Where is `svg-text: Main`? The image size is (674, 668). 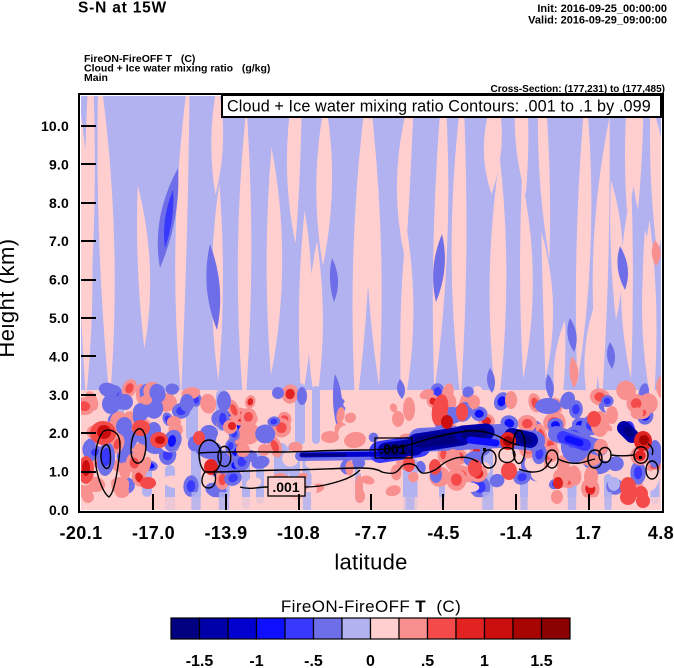
svg-text: Main is located at coordinates (96, 78).